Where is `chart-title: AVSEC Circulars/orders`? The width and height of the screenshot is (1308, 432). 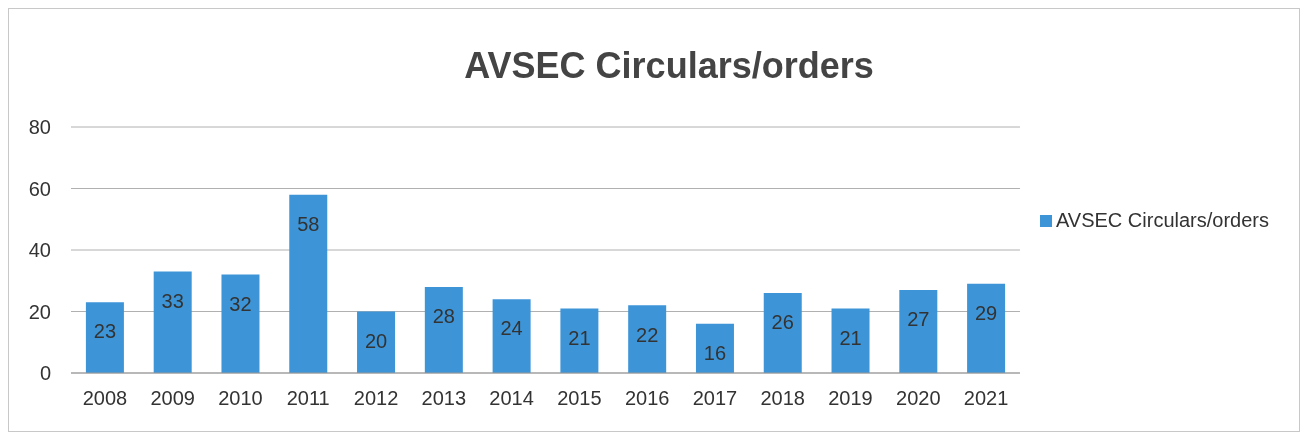 chart-title: AVSEC Circulars/orders is located at coordinates (669, 66).